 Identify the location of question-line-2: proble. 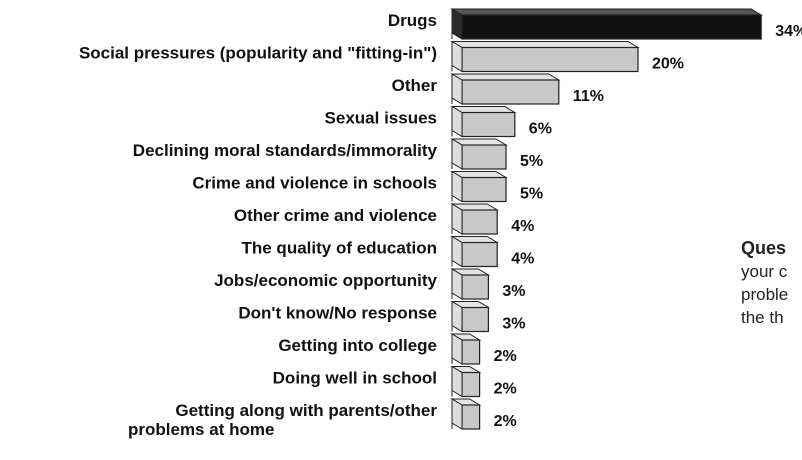
(765, 294).